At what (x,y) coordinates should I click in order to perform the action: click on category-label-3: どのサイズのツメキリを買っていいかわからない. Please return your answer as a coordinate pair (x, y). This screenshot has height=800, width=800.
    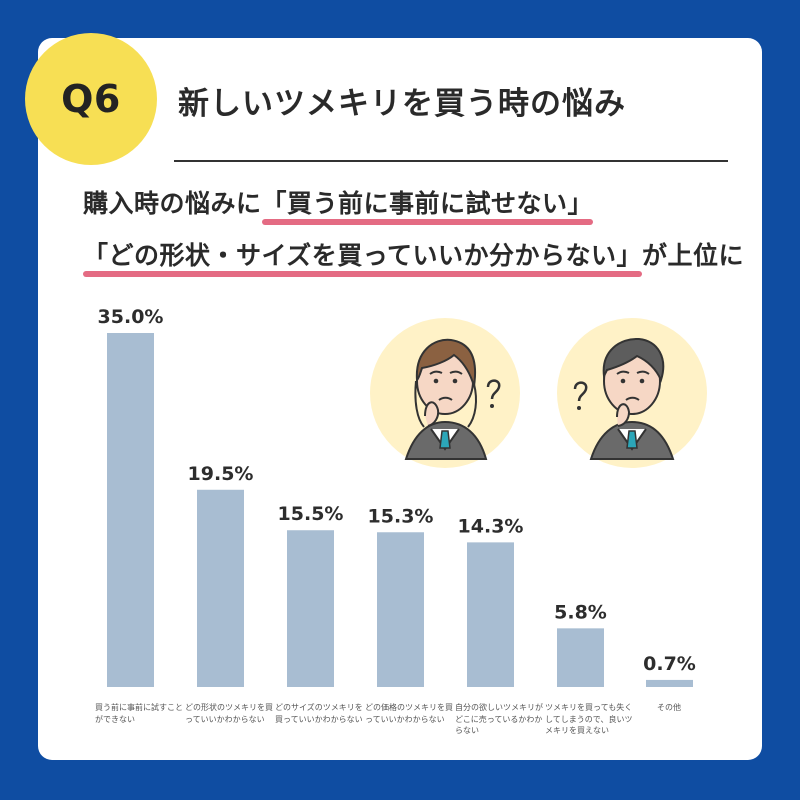
    Looking at the image, I should click on (319, 713).